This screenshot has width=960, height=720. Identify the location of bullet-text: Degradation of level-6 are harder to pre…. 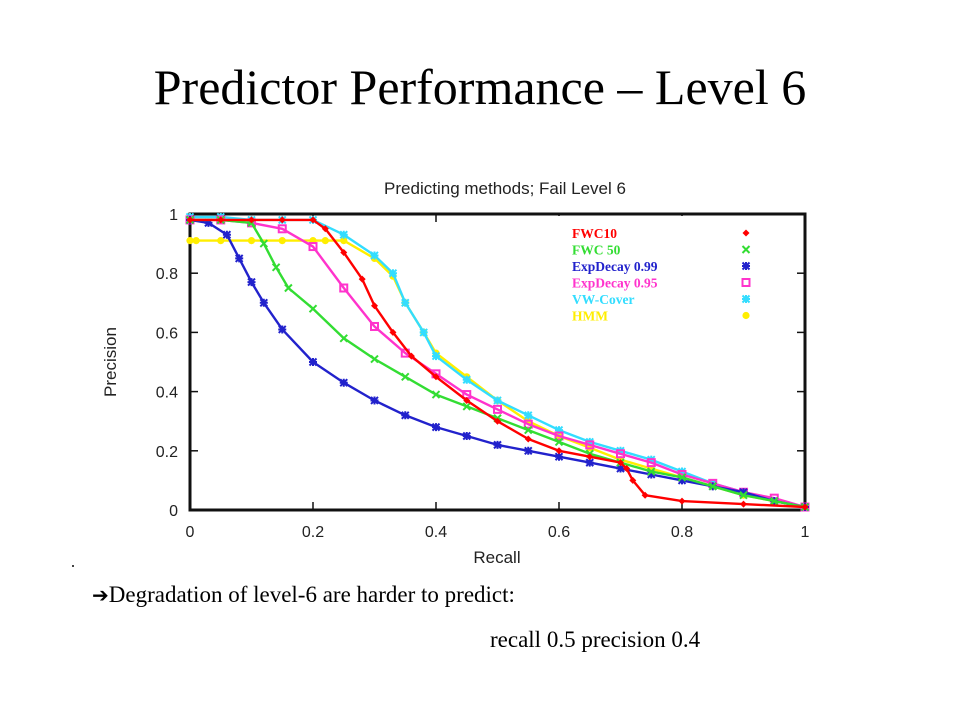
(311, 594).